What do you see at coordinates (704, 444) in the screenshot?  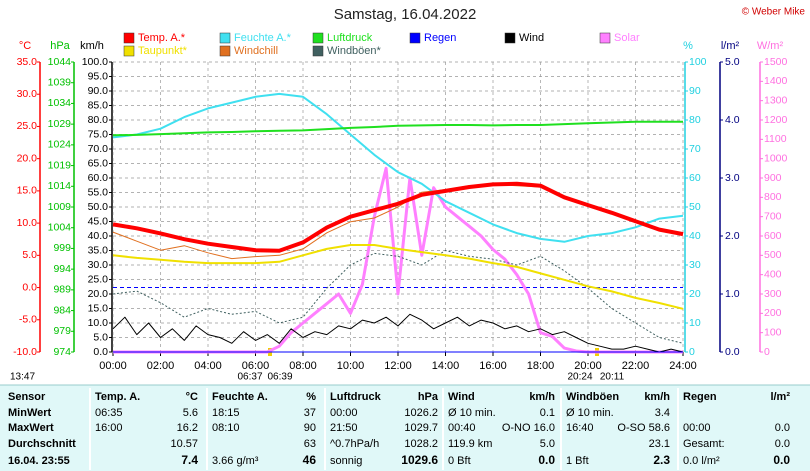 I see `table-cell: Gesamt:` at bounding box center [704, 444].